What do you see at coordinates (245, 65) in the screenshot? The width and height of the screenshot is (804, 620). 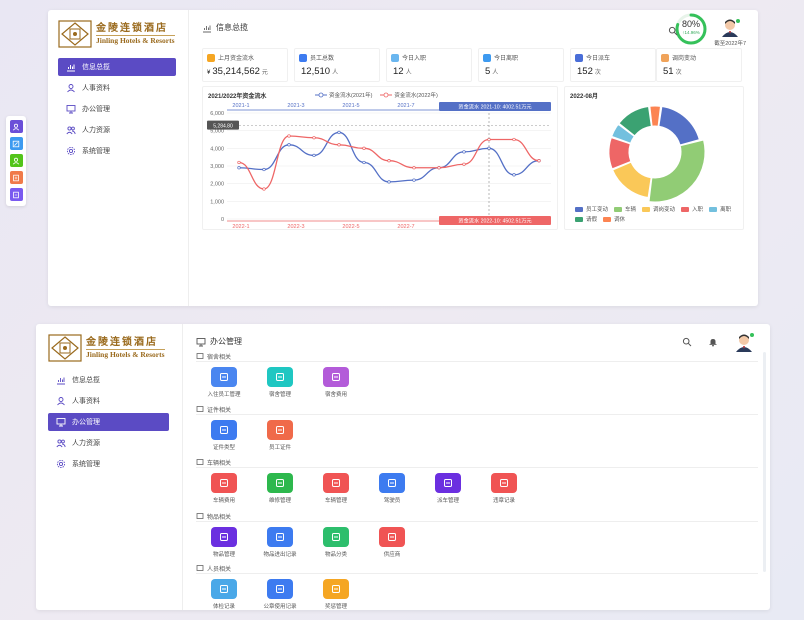 I see `stat-card: 上月资金流水 ¥35,214,562 元` at bounding box center [245, 65].